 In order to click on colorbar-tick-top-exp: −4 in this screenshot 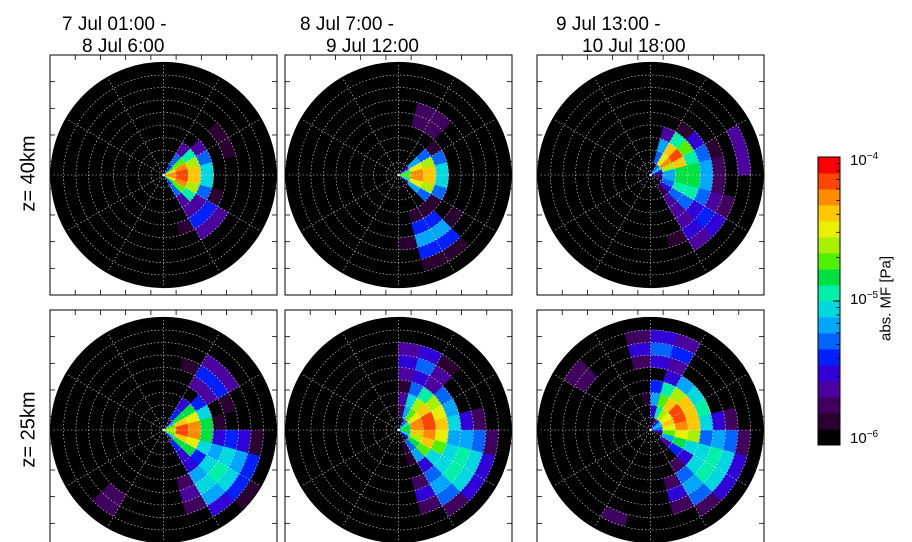, I will do `click(872, 156)`.